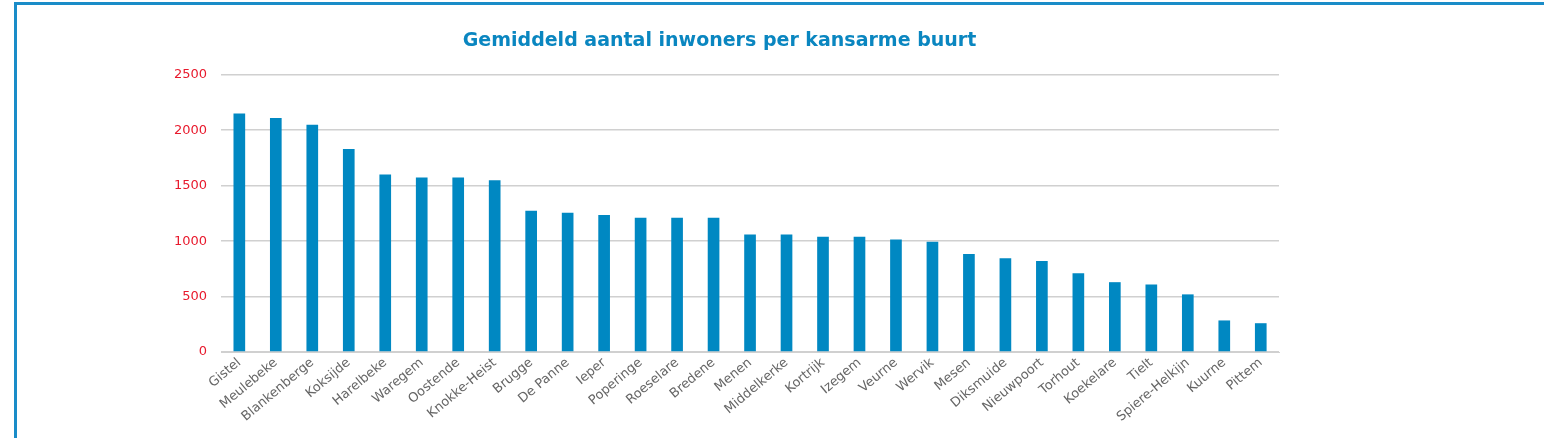  Describe the element at coordinates (719, 39) in the screenshot. I see `chart-title: Gemiddeld aantal inwoners per kansarme buurt` at that location.